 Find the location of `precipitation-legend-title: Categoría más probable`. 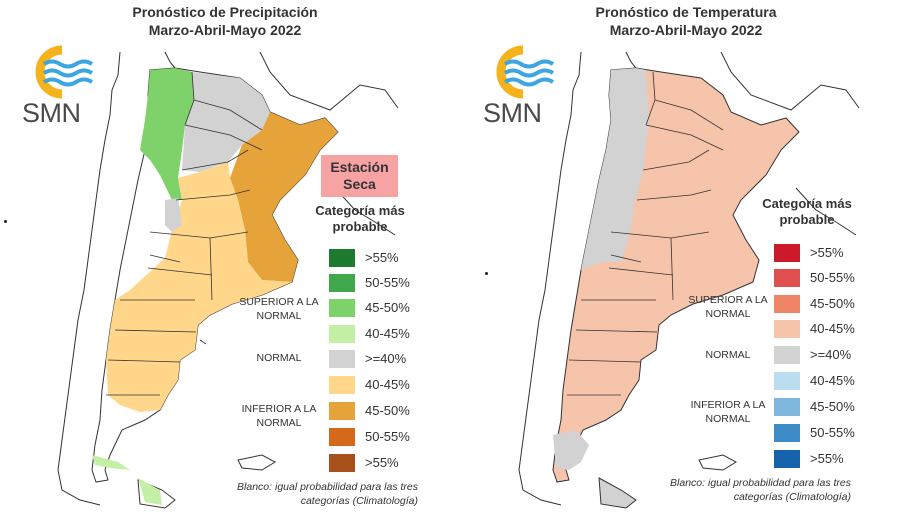

precipitation-legend-title: Categoría más probable is located at coordinates (360, 218).